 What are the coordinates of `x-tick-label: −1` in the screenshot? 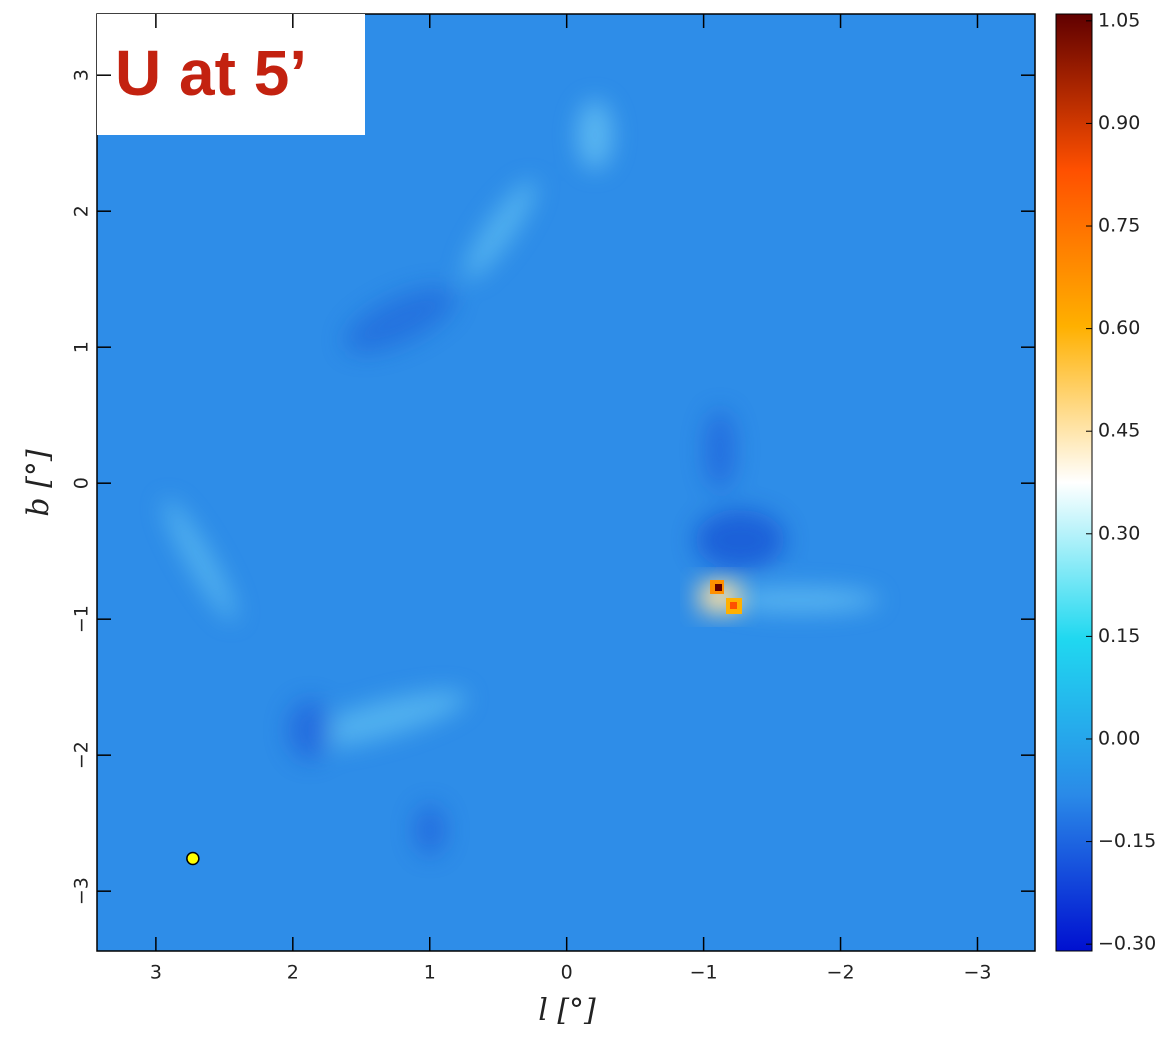 It's located at (704, 973).